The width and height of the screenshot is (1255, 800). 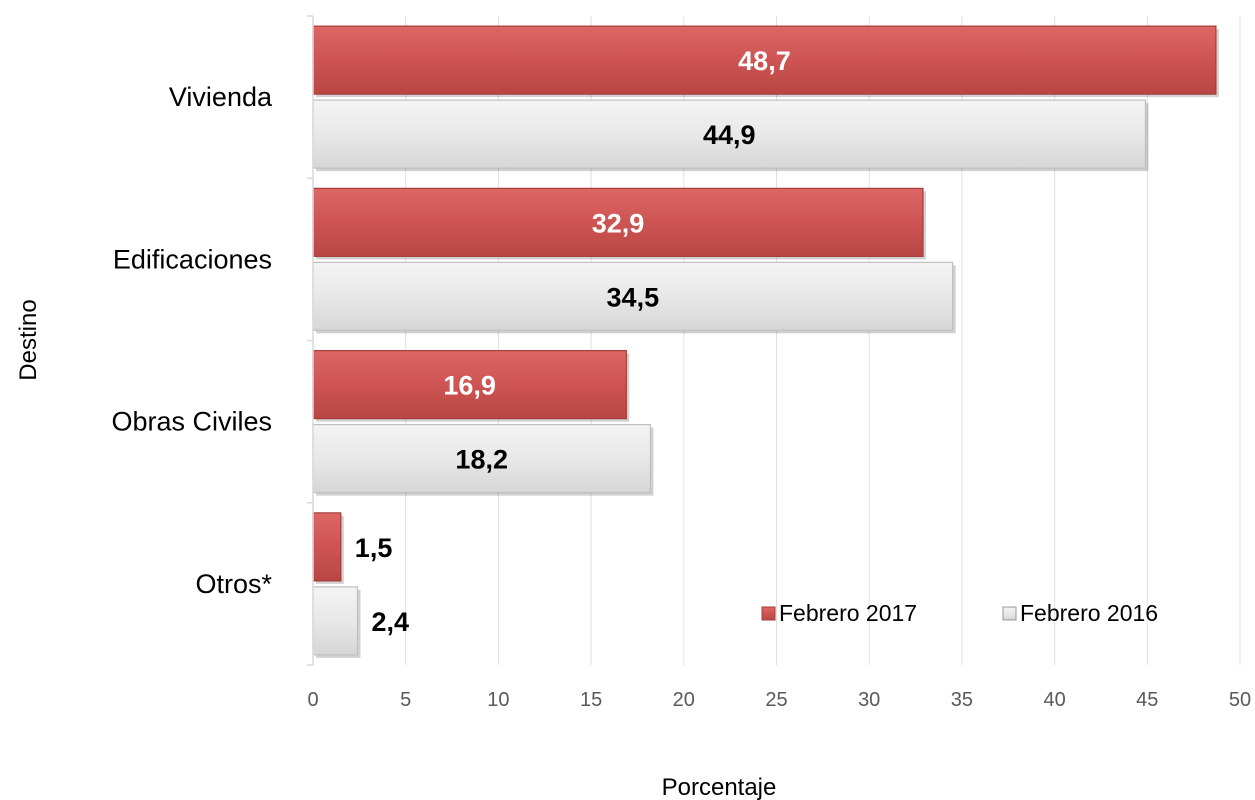 I want to click on data-label: 34,5, so click(x=633, y=297).